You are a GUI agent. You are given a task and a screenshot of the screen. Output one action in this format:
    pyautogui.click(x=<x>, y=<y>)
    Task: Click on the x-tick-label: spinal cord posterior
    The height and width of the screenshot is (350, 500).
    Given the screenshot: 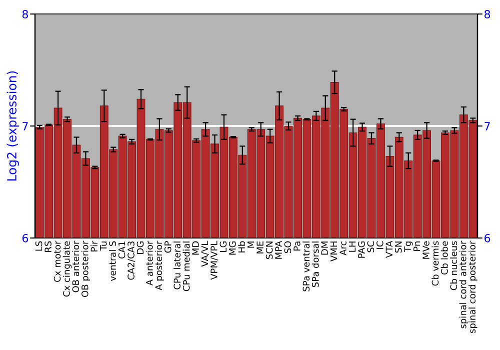 What is the action you would take?
    pyautogui.click(x=473, y=287)
    